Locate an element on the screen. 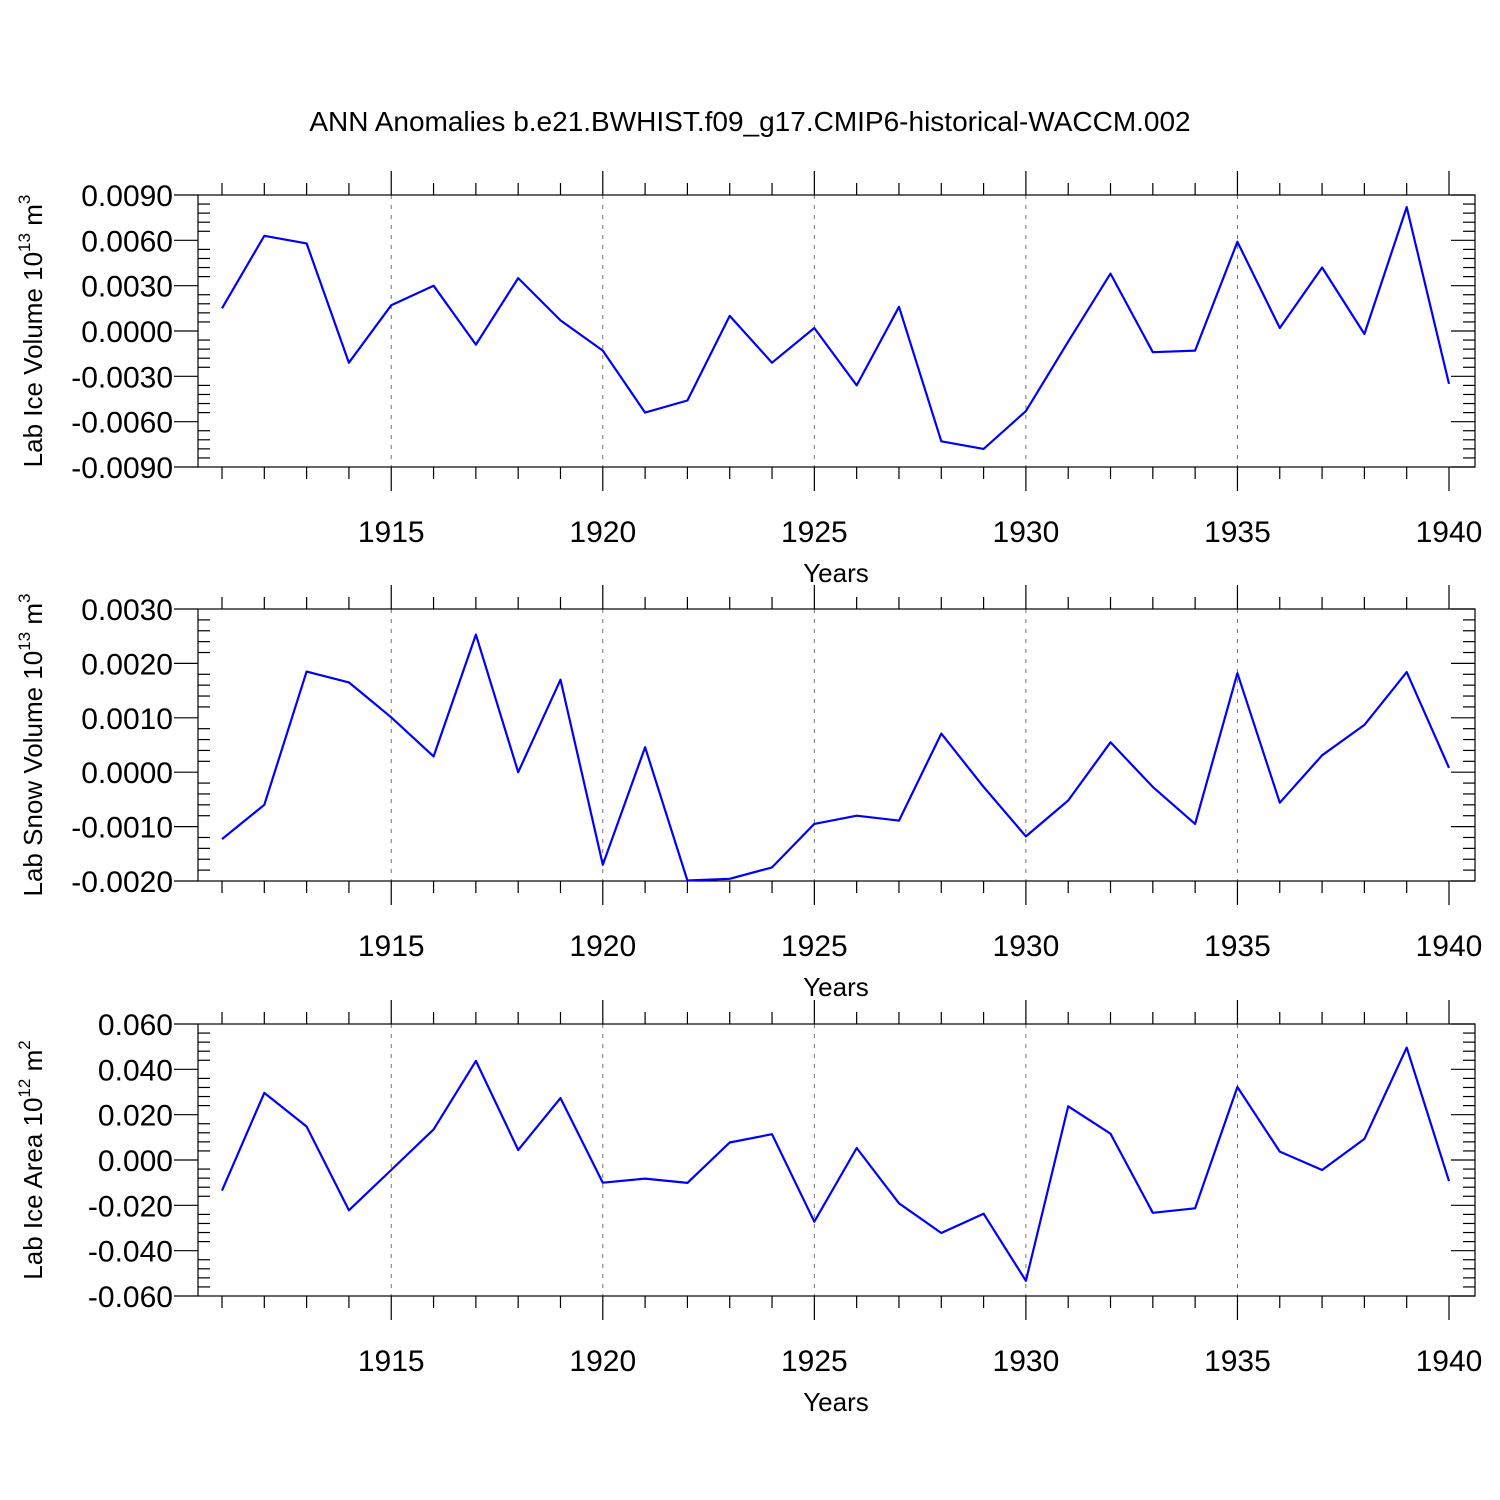 This screenshot has height=1500, width=1500. y-axis-title-part: Lab Ice Volume 10 is located at coordinates (33, 359).